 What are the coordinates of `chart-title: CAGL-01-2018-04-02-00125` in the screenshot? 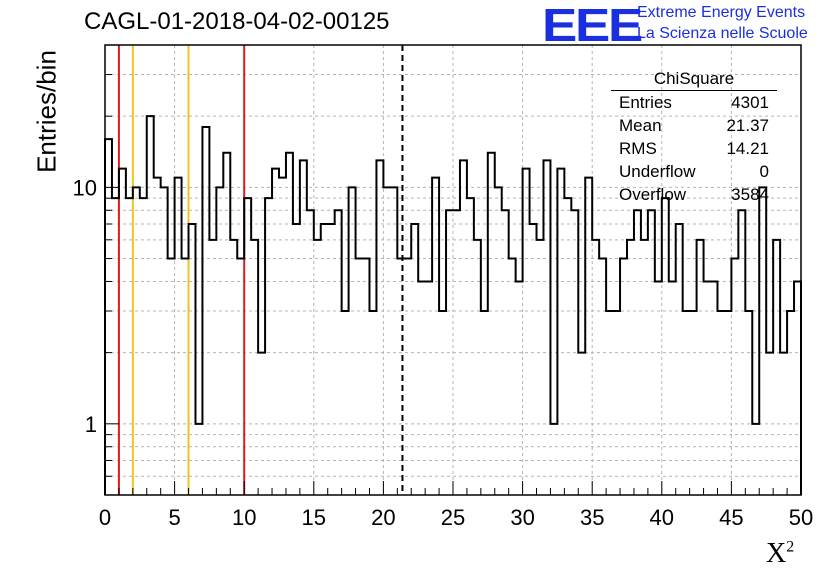 It's located at (237, 21).